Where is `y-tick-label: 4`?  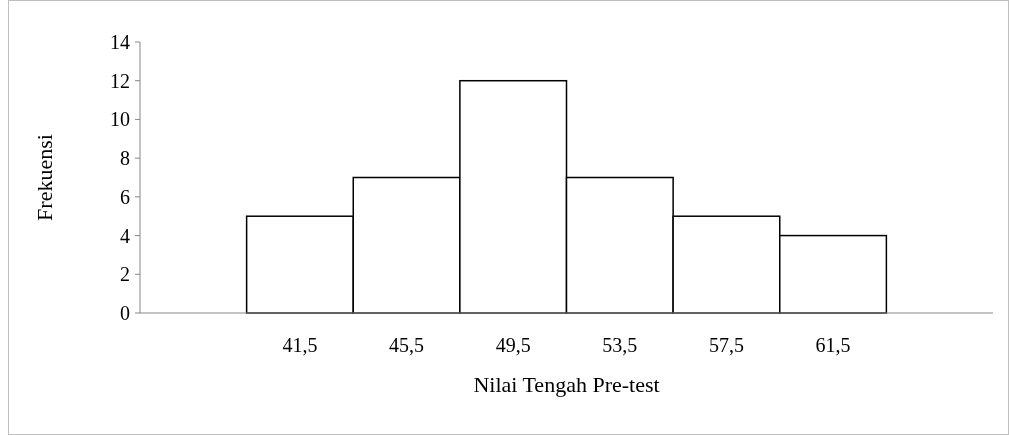
y-tick-label: 4 is located at coordinates (125, 235).